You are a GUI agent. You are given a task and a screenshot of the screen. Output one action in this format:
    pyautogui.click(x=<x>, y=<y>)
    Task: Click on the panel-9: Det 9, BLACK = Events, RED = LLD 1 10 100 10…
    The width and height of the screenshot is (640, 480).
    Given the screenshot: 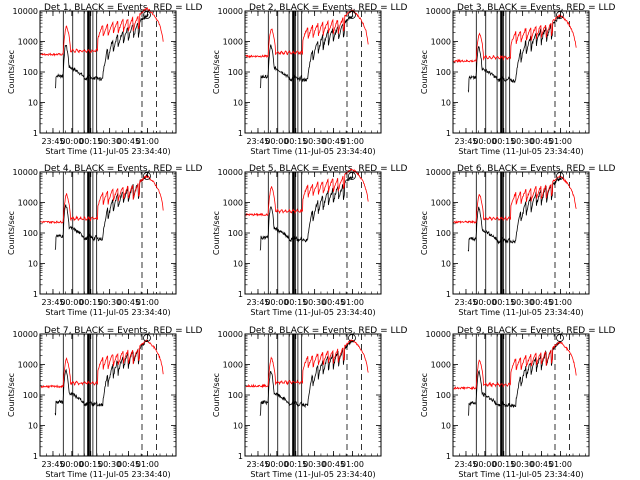 What is the action you would take?
    pyautogui.click(x=518, y=402)
    